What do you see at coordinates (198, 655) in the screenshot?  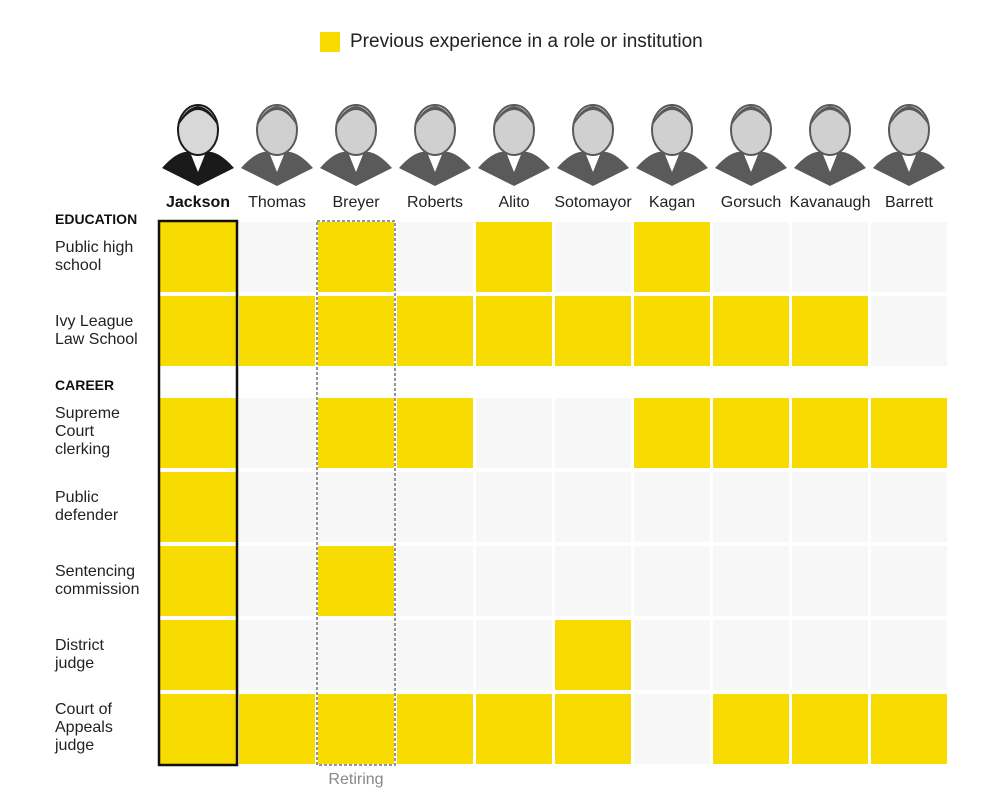 I see `cell-district-judge-jackson-filled` at bounding box center [198, 655].